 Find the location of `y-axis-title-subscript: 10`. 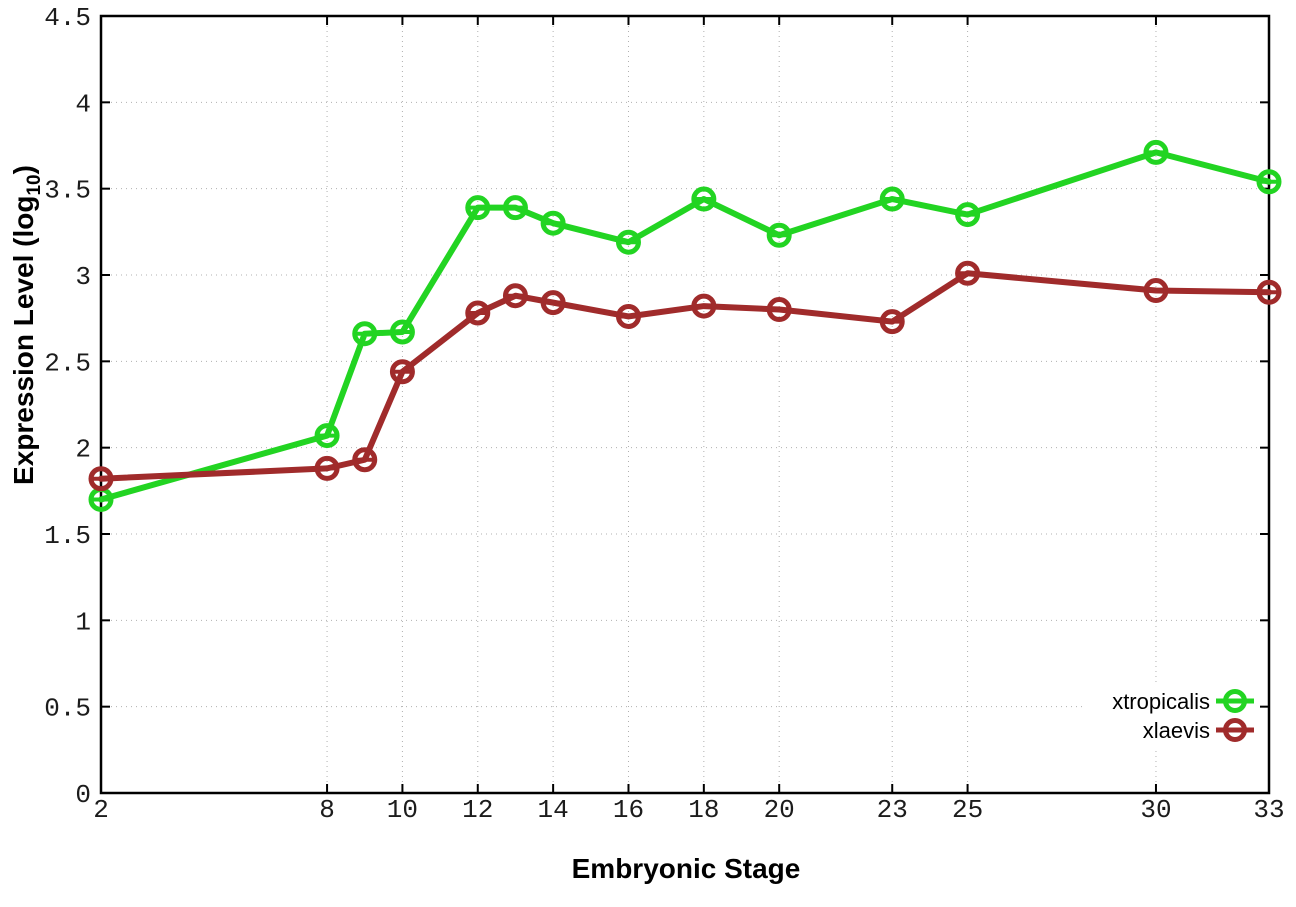

y-axis-title-subscript: 10 is located at coordinates (34, 184).